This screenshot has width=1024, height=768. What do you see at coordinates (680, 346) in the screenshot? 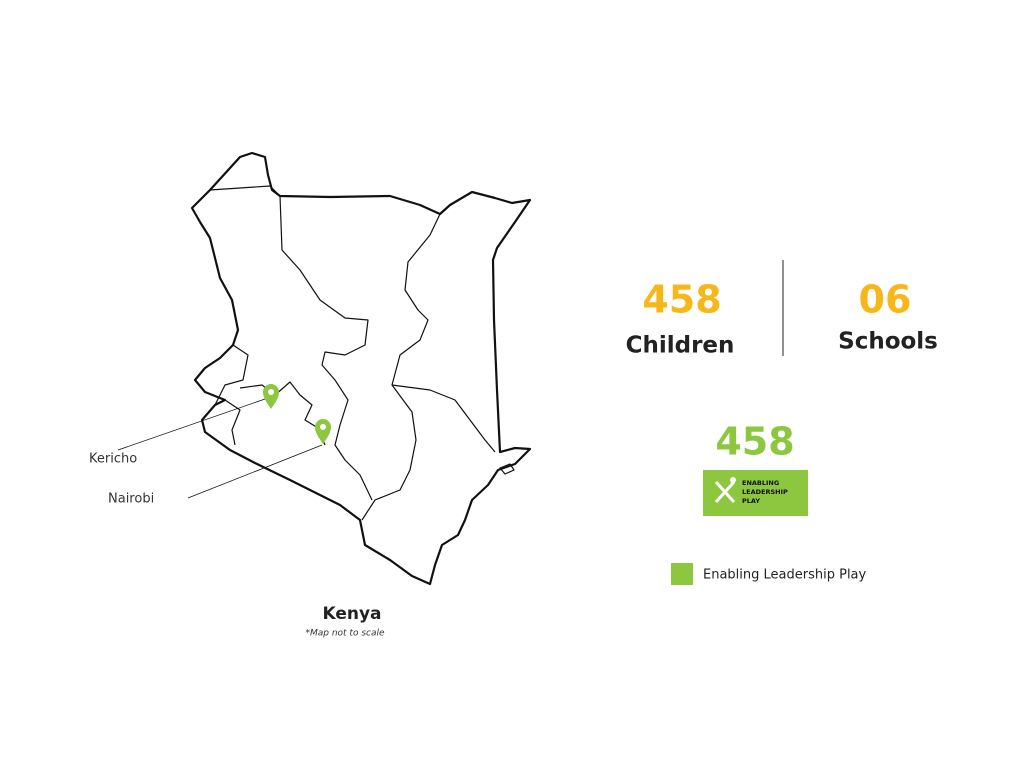
I see `stat-label: Children` at bounding box center [680, 346].